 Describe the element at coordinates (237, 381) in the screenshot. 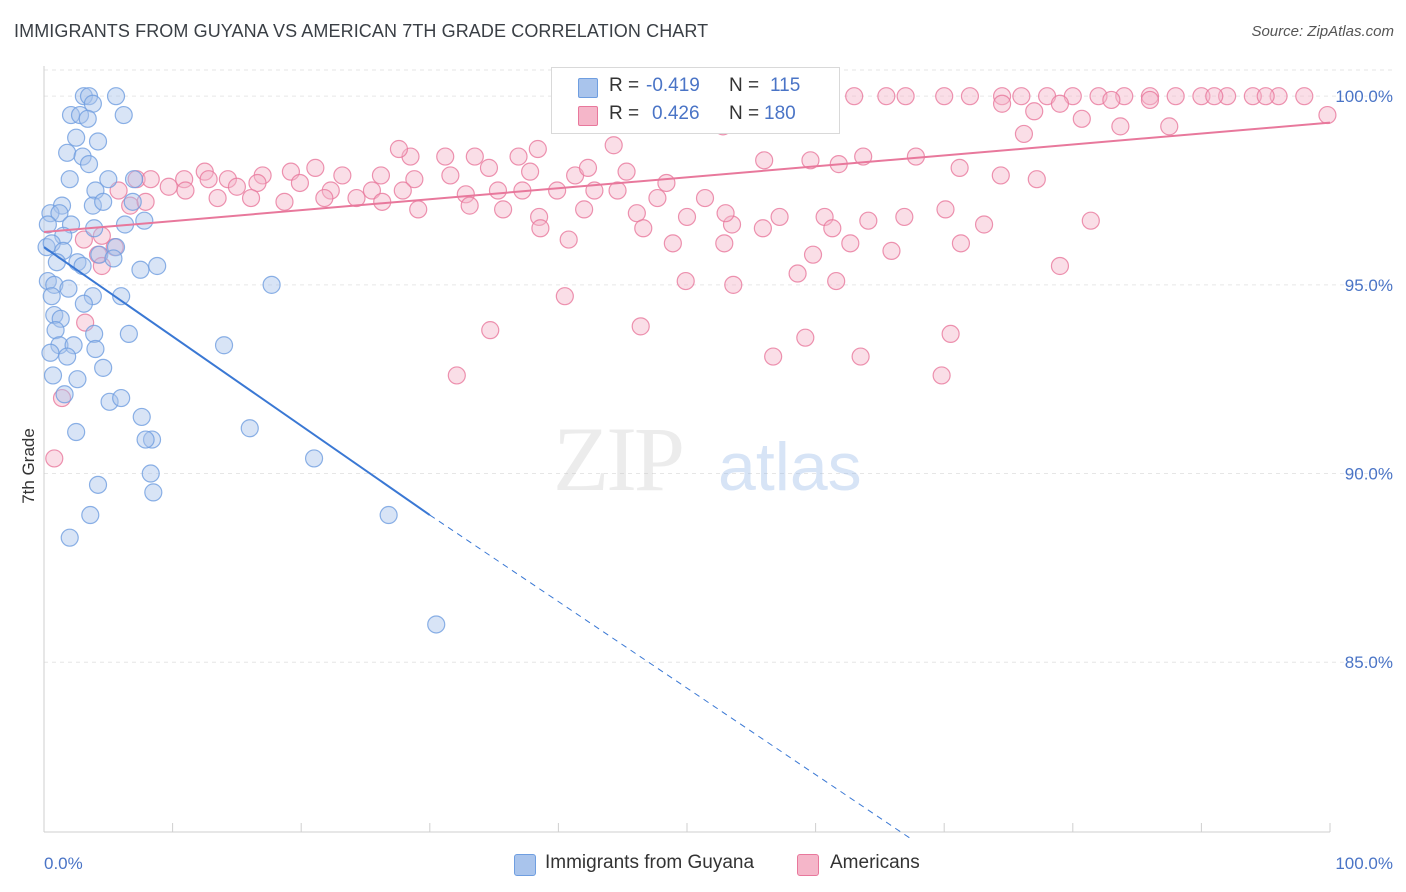

I see `trend-line-guyana` at that location.